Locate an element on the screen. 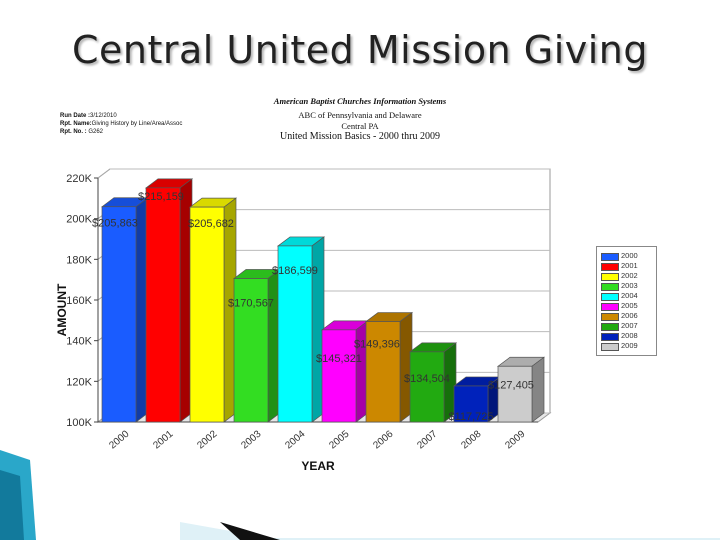  bar-2002 is located at coordinates (213, 310).